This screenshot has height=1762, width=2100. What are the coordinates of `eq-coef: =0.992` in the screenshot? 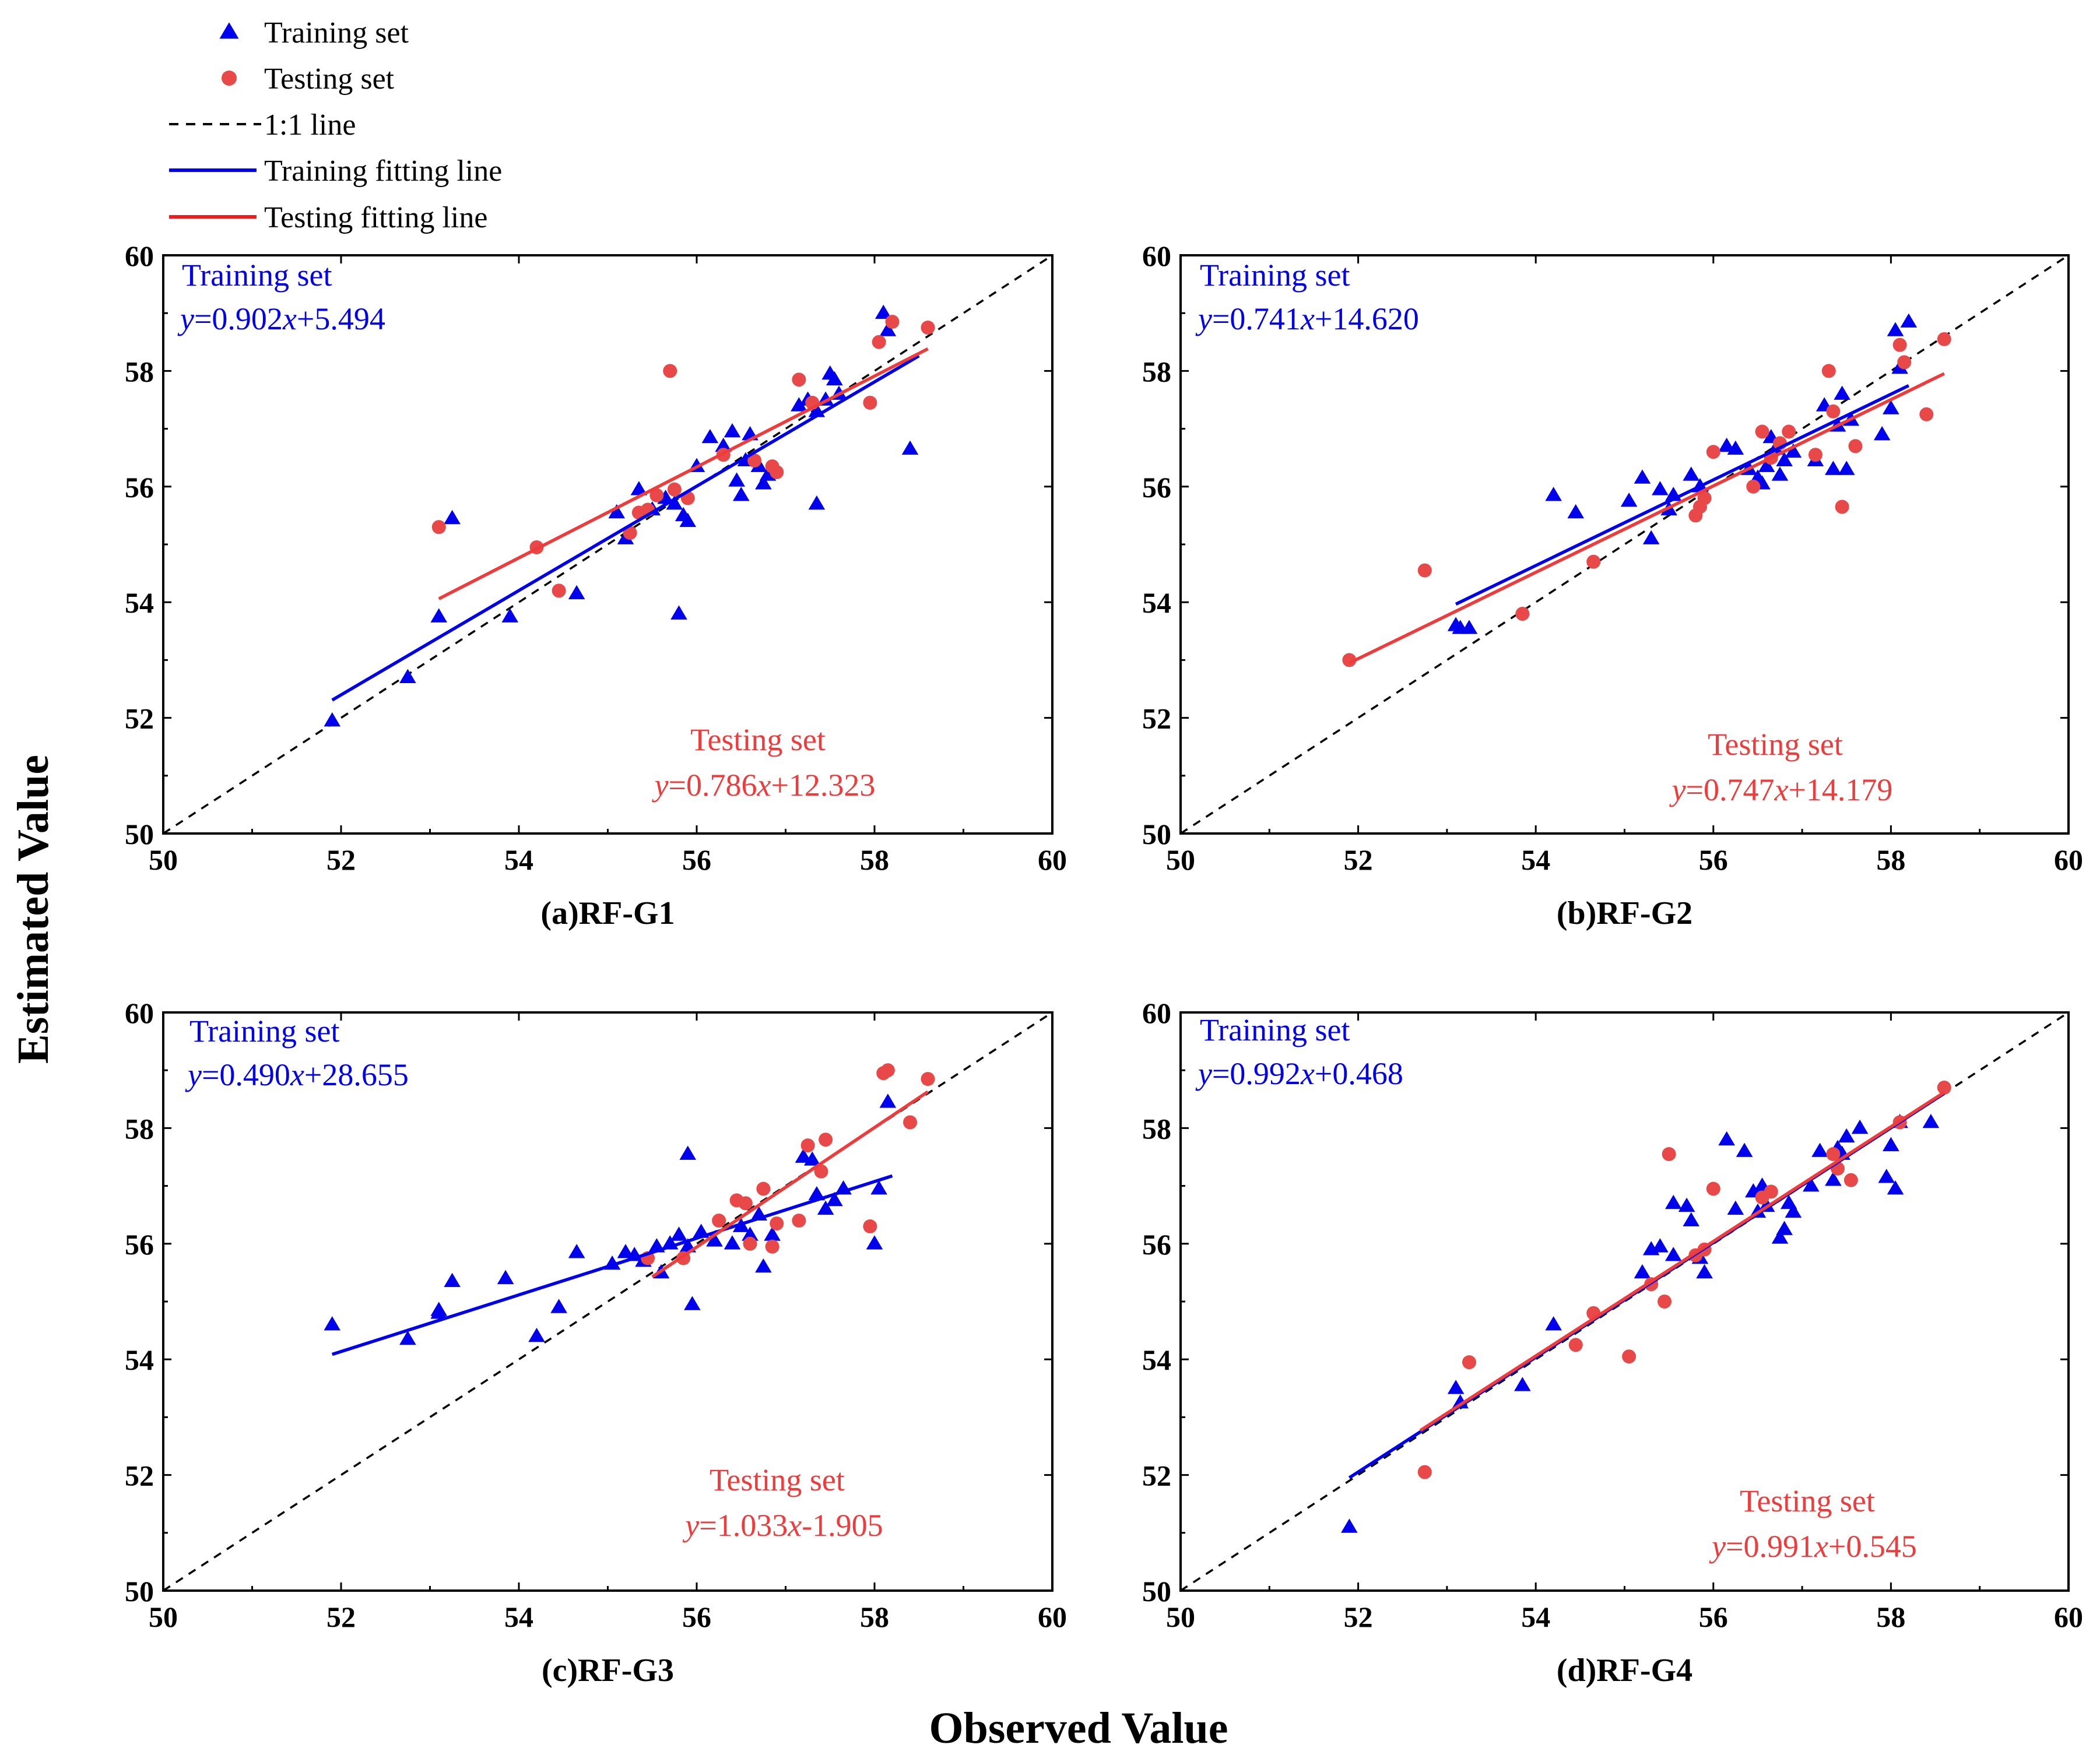 It's located at (1256, 1073).